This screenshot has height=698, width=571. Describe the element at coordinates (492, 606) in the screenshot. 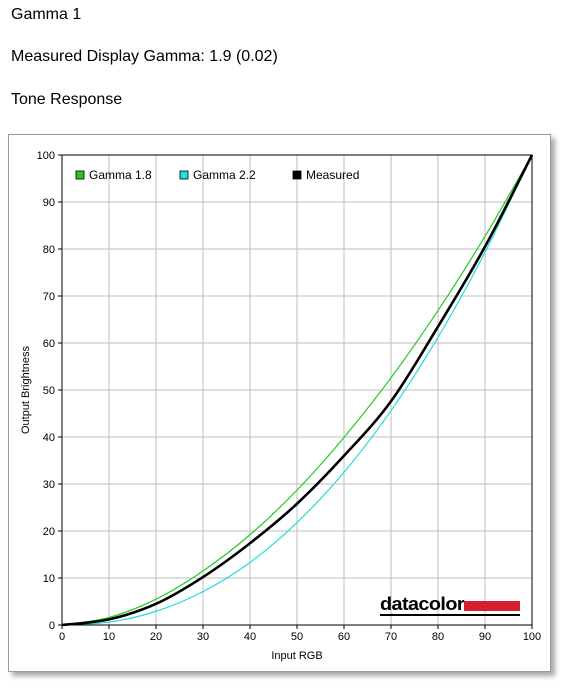

I see `logo-bar` at that location.